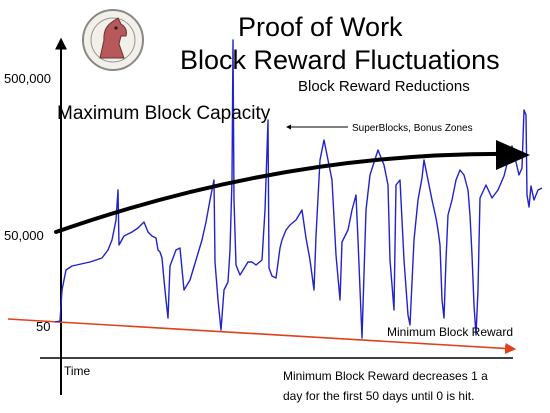 This screenshot has height=413, width=550. I want to click on maximum-capacity-arrowhead, so click(513, 155).